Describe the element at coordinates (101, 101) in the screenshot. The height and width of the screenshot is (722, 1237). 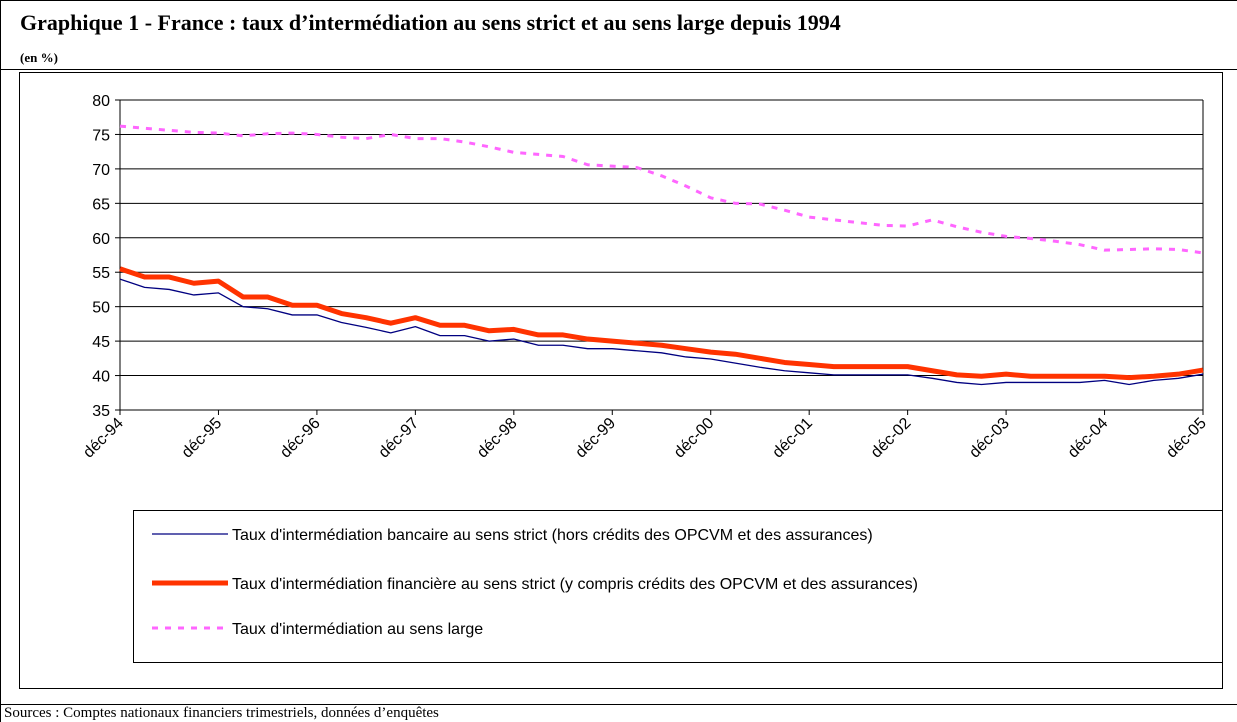
I see `y-tick-label: 80` at that location.